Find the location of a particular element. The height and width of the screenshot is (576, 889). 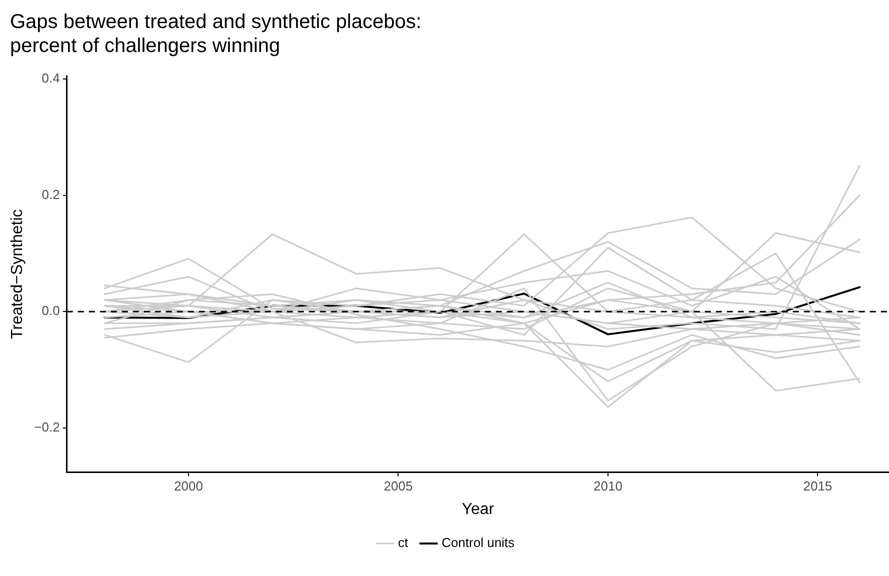

x-axis-title: Year is located at coordinates (478, 509).